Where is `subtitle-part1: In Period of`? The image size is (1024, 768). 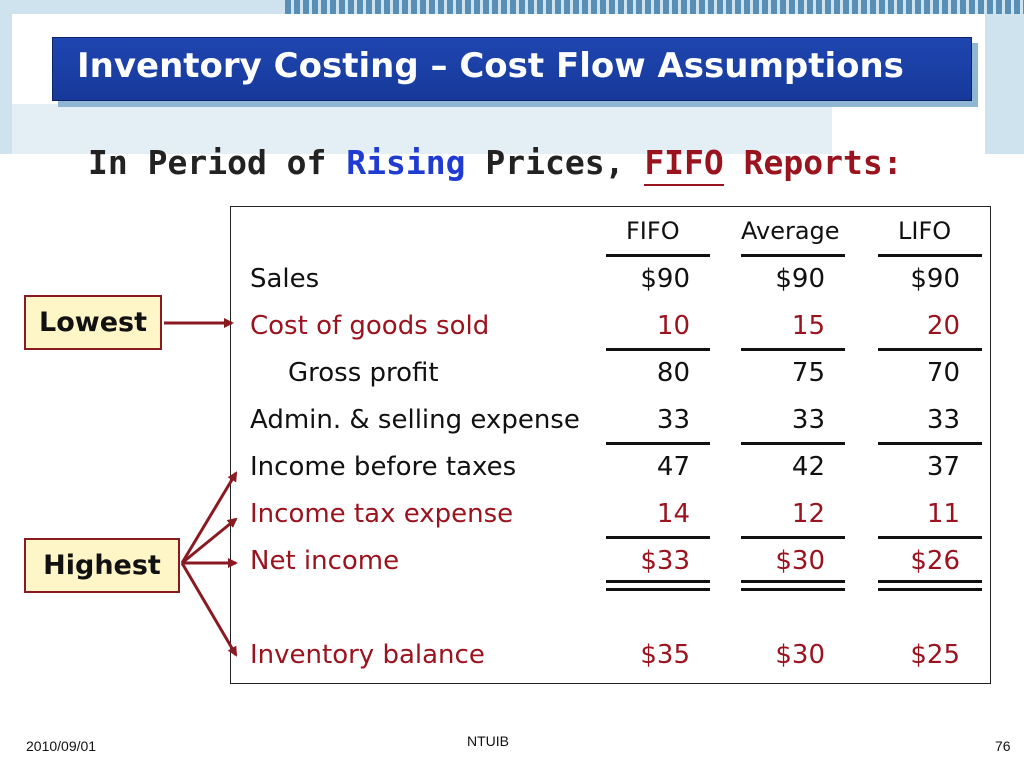
subtitle-part1: In Period of is located at coordinates (217, 162).